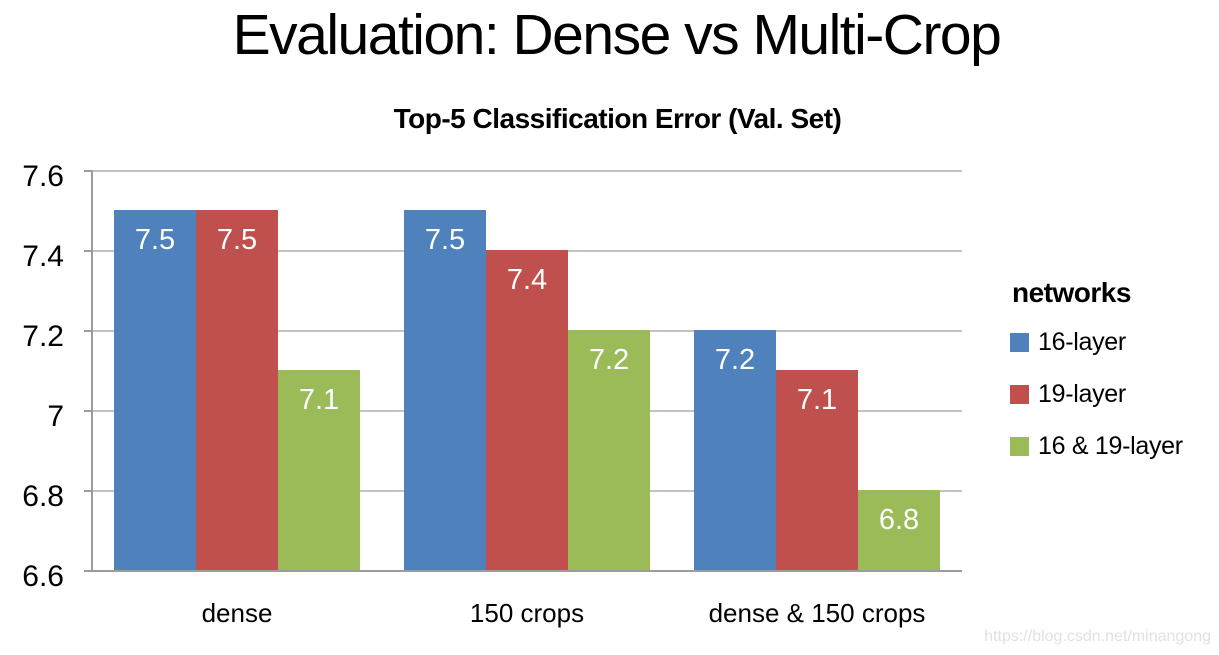 Image resolution: width=1219 pixels, height=655 pixels. I want to click on category-label: 150 crops, so click(527, 613).